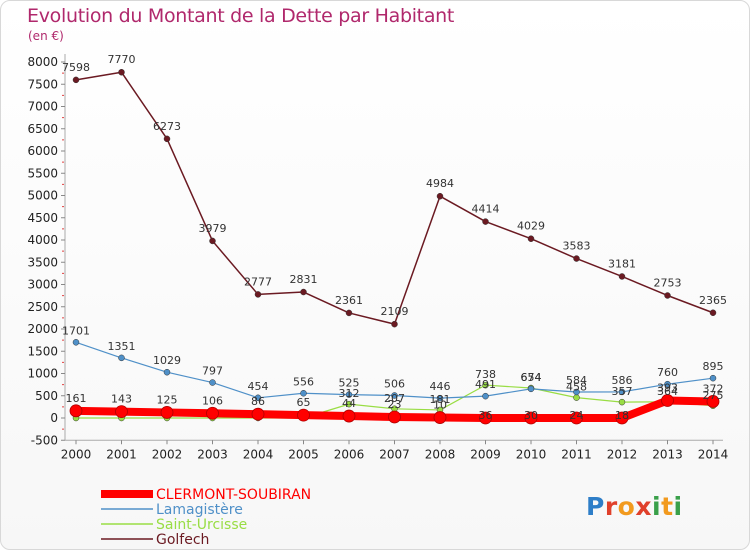  What do you see at coordinates (622, 391) in the screenshot?
I see `data-label: 357` at bounding box center [622, 391].